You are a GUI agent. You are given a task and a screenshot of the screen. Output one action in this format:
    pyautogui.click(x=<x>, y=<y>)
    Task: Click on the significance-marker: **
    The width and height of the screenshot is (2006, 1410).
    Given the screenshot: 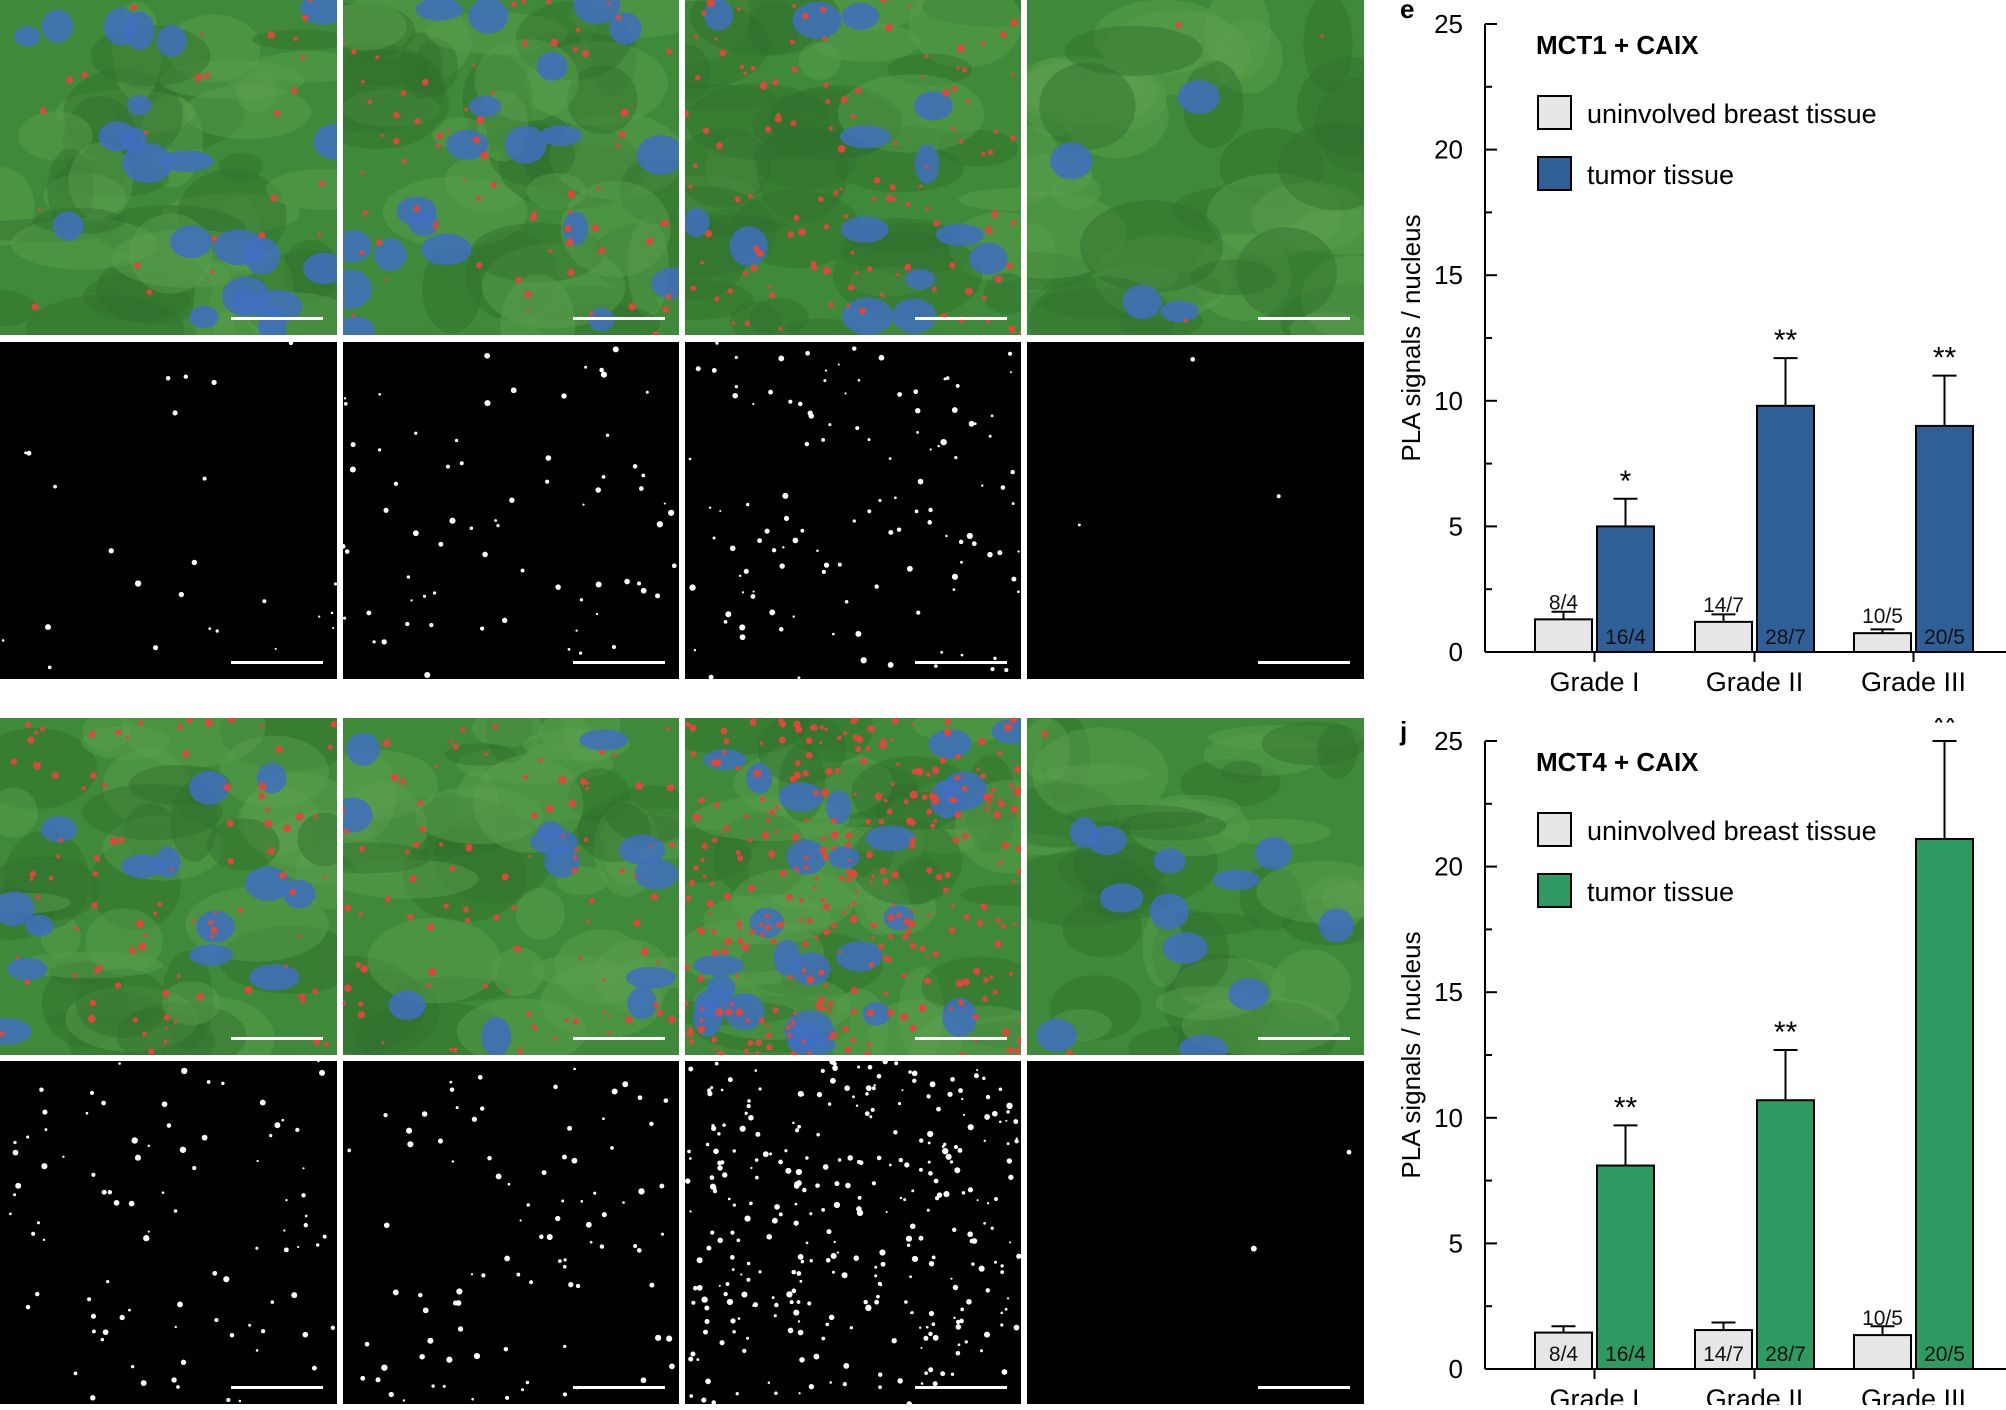 What is the action you would take?
    pyautogui.click(x=1945, y=358)
    